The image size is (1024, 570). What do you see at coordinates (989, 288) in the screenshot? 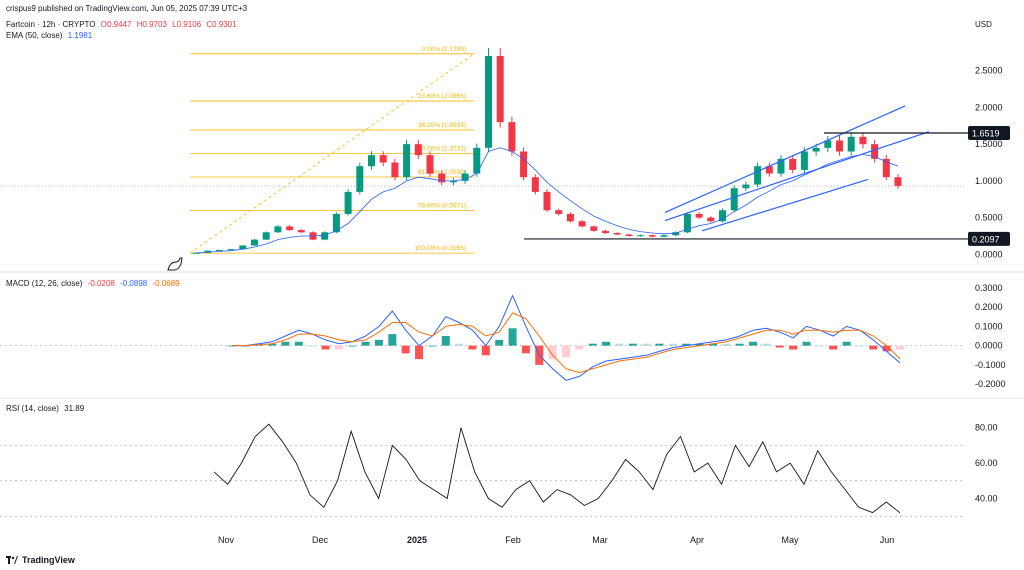
I see `macd-tick-label: 0.3000` at bounding box center [989, 288].